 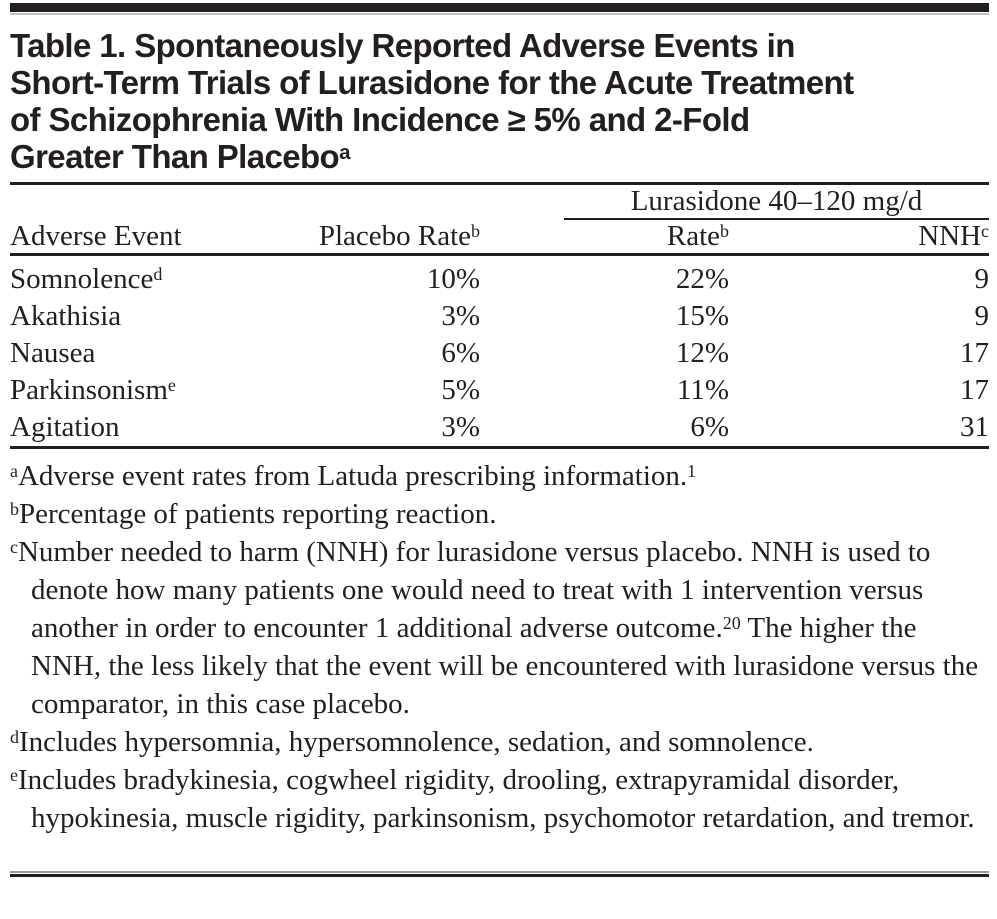 I want to click on table-row: Parkinsonisme 5% 11% 17, so click(x=499, y=390).